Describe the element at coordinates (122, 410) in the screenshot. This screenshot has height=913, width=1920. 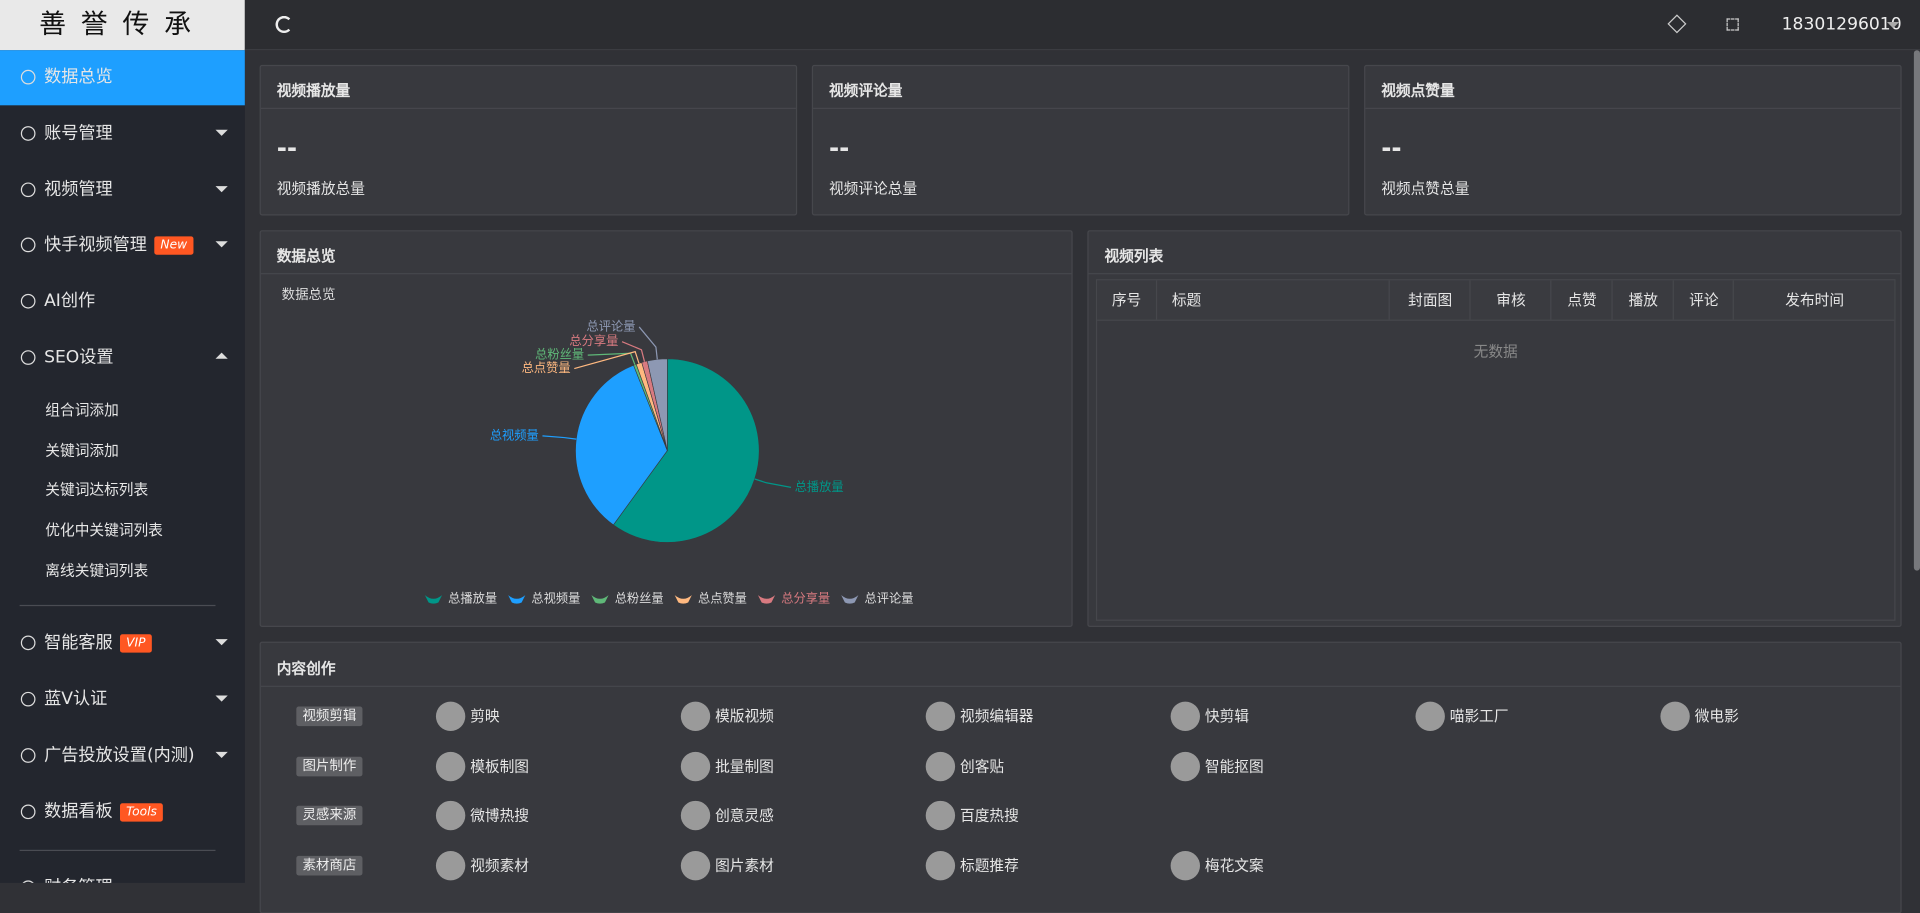
I see `submenu-item: 组合词添加` at that location.